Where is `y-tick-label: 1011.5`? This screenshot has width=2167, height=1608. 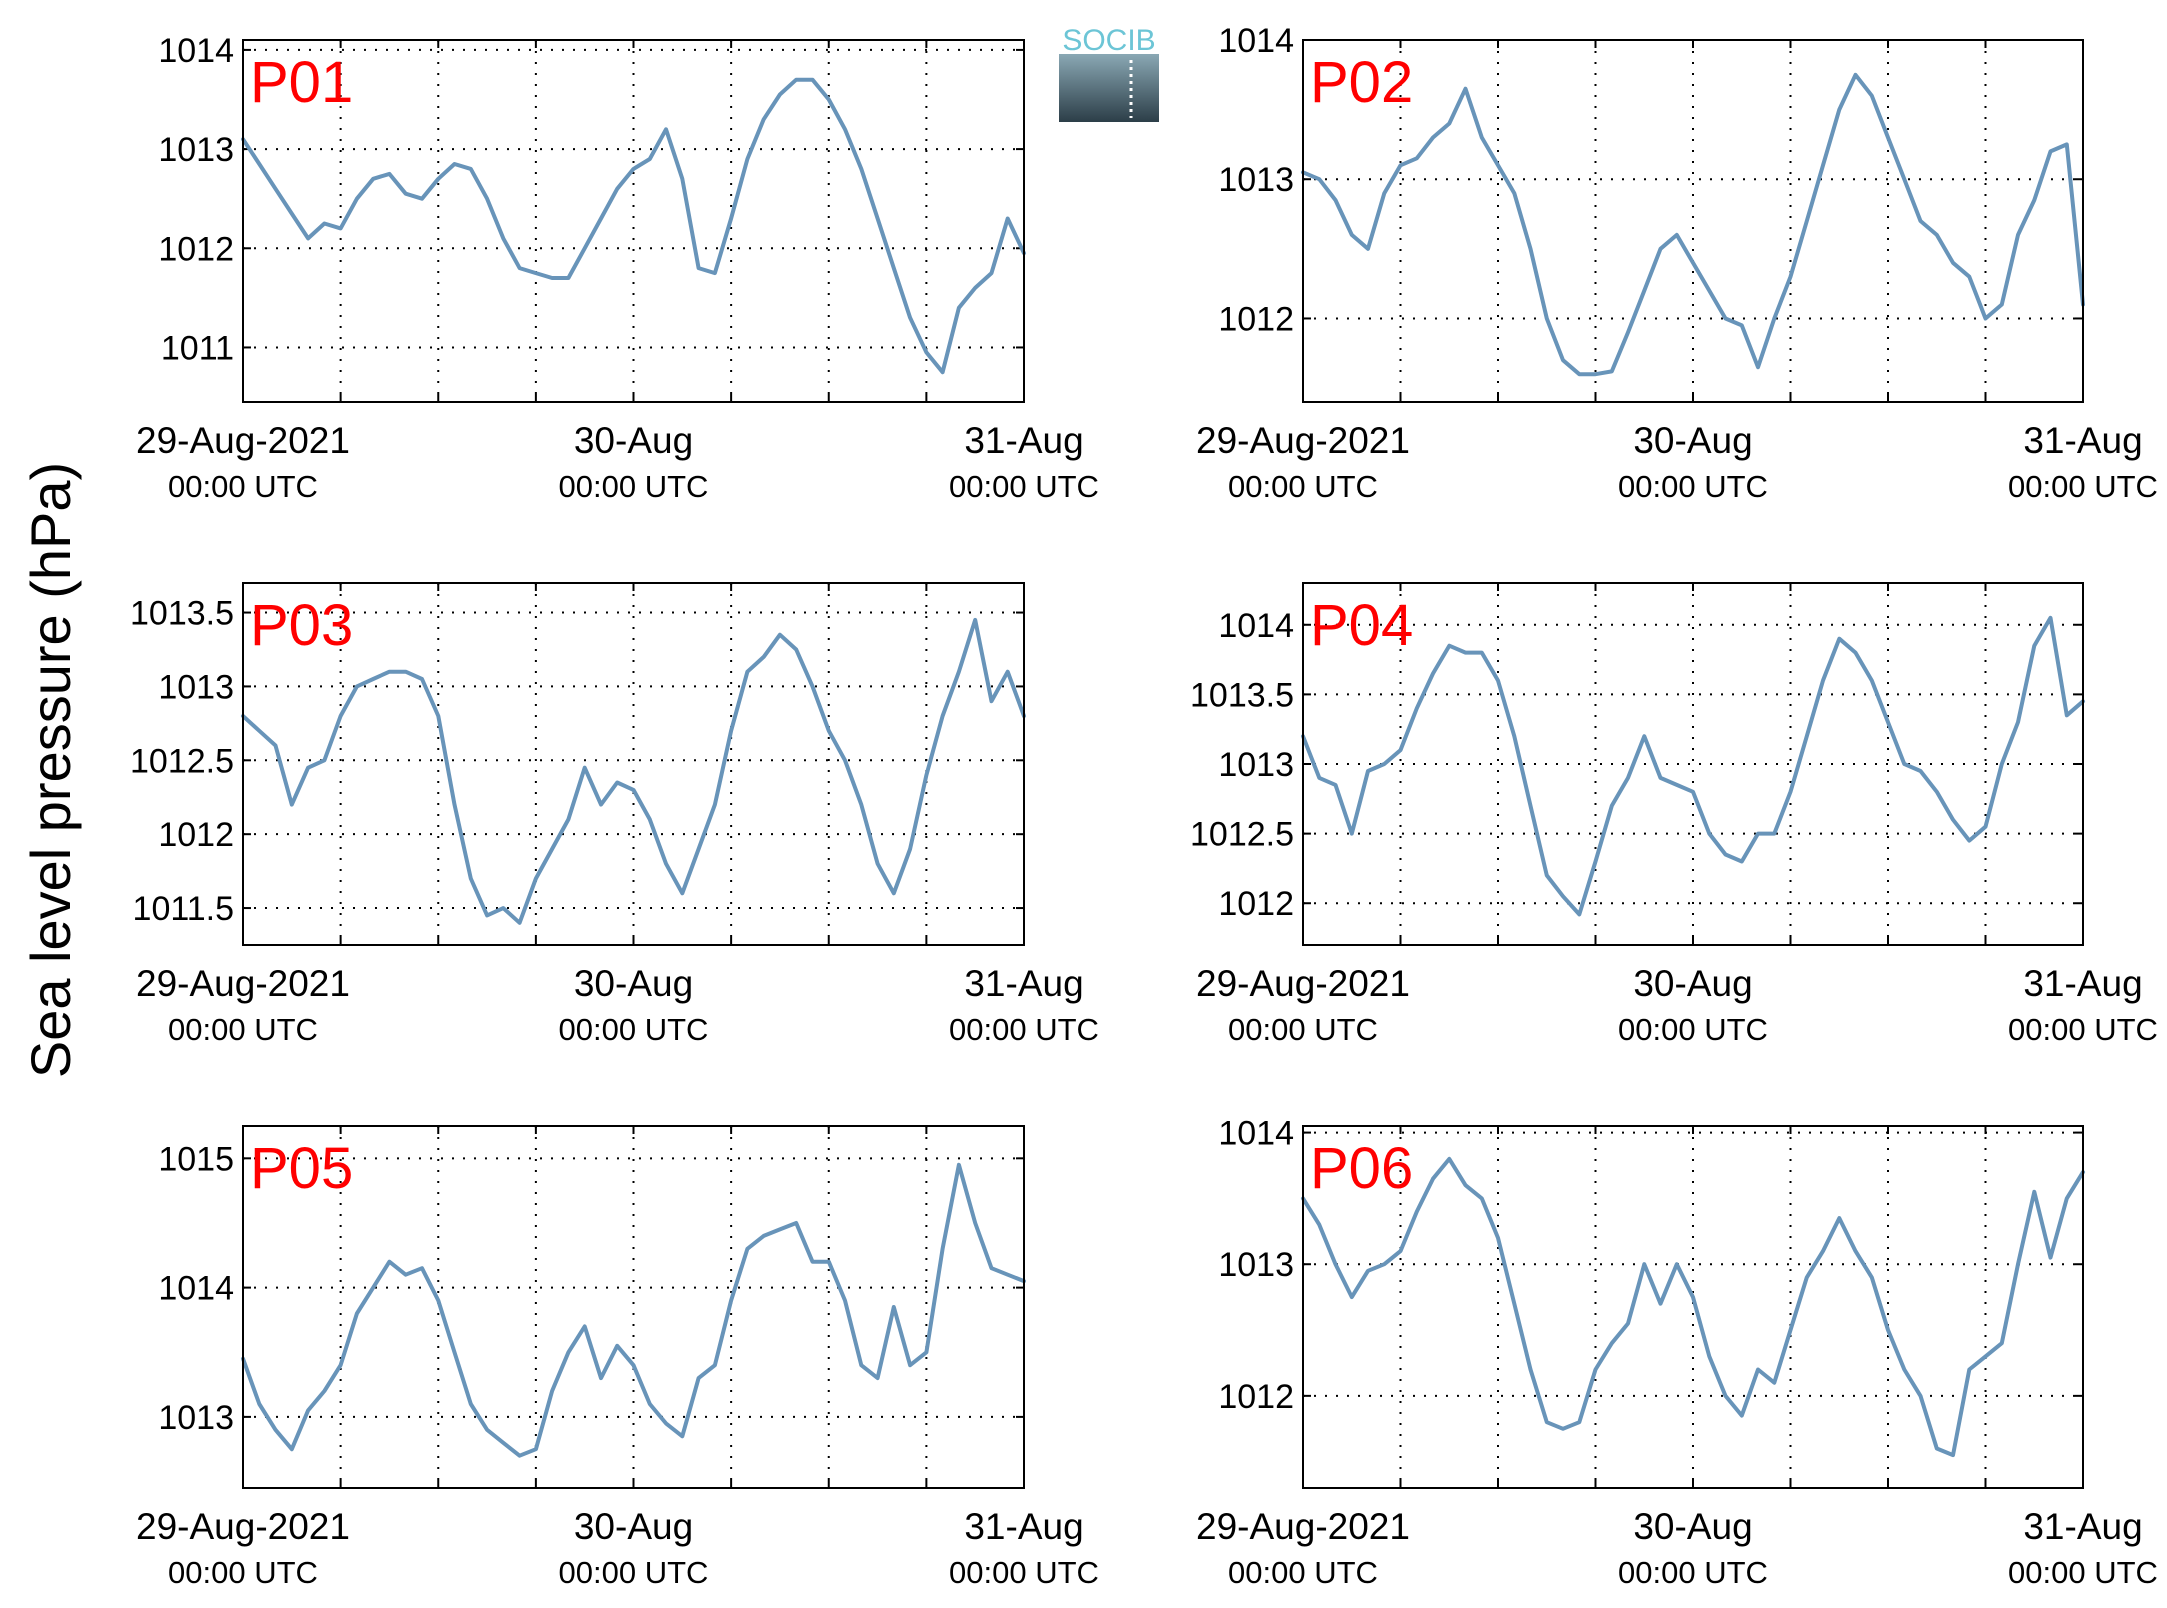
y-tick-label: 1011.5 is located at coordinates (183, 909).